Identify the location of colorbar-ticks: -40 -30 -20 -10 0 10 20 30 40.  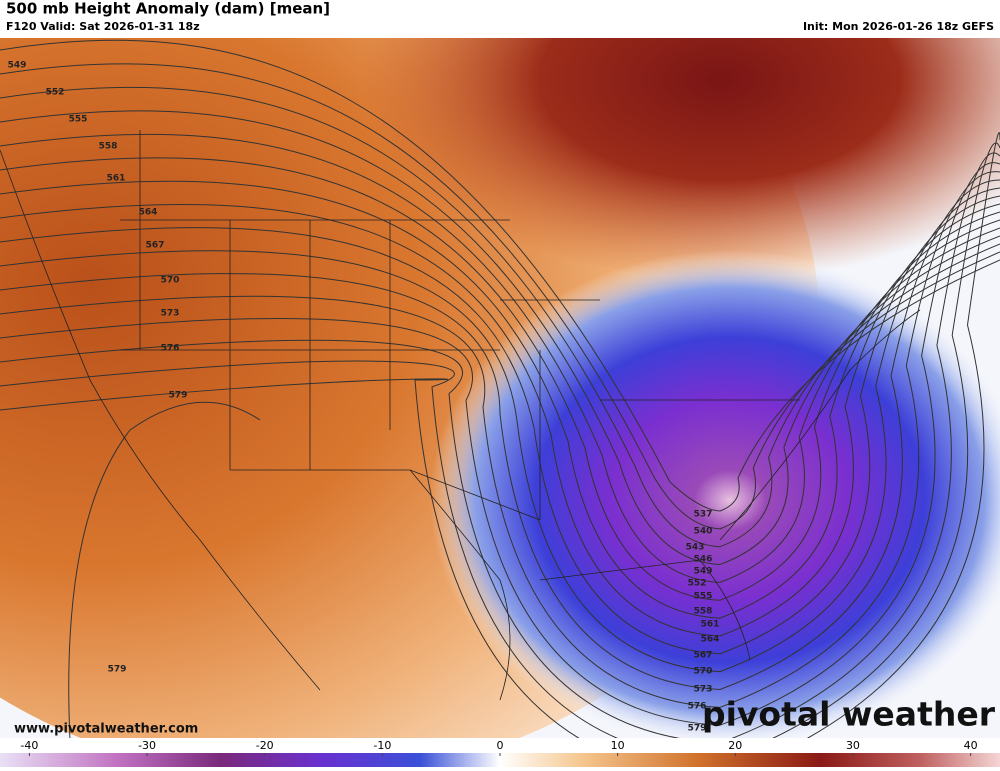
(499, 747).